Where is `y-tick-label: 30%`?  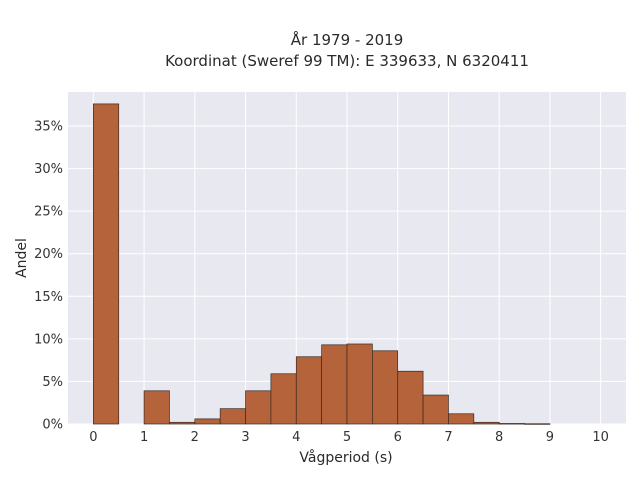
y-tick-label: 30% is located at coordinates (48, 169).